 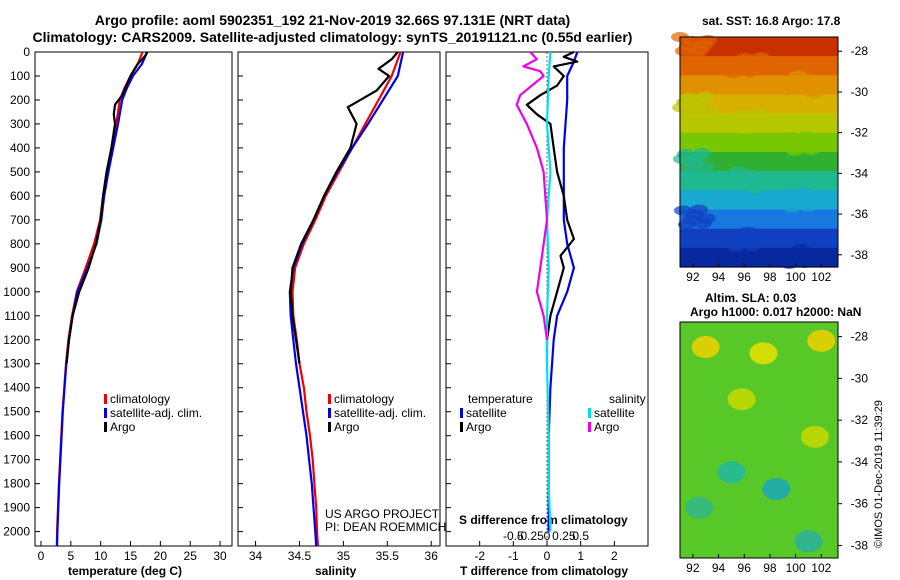 What do you see at coordinates (563, 291) in the screenshot?
I see `difference-series-t-satellite` at bounding box center [563, 291].